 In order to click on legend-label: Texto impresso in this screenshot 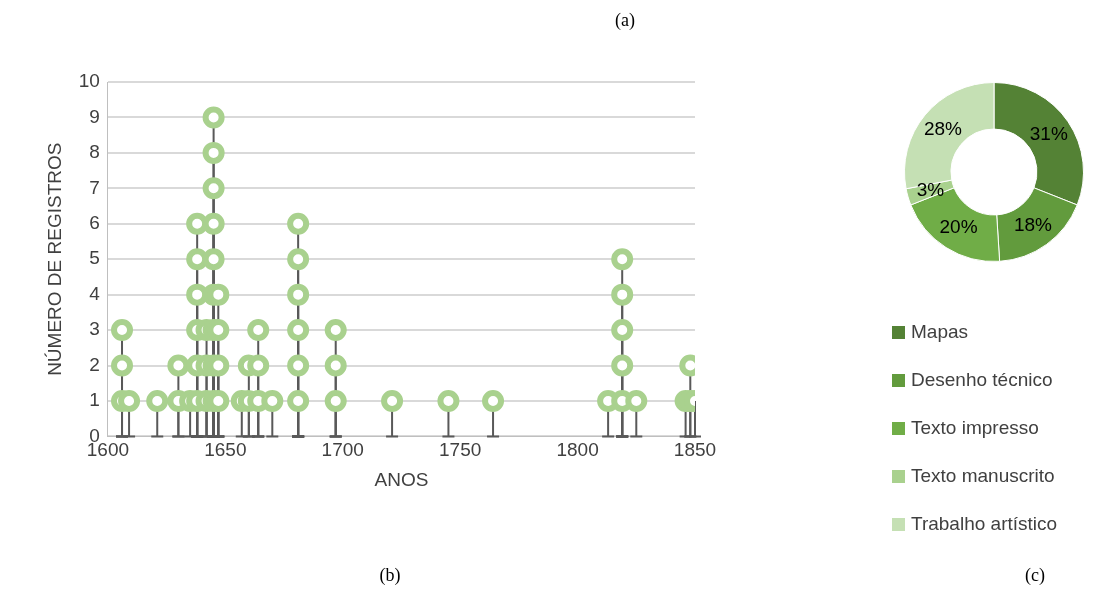, I will do `click(975, 428)`.